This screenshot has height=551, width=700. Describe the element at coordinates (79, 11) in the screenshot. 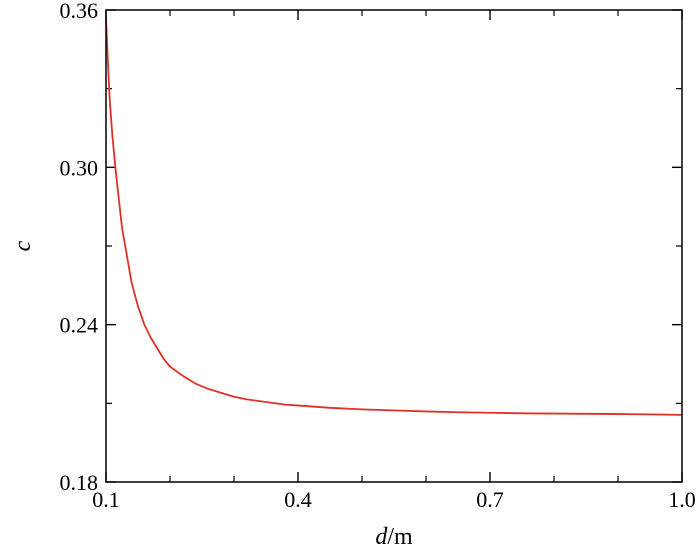

I see `y-tick-label: 0.36` at that location.